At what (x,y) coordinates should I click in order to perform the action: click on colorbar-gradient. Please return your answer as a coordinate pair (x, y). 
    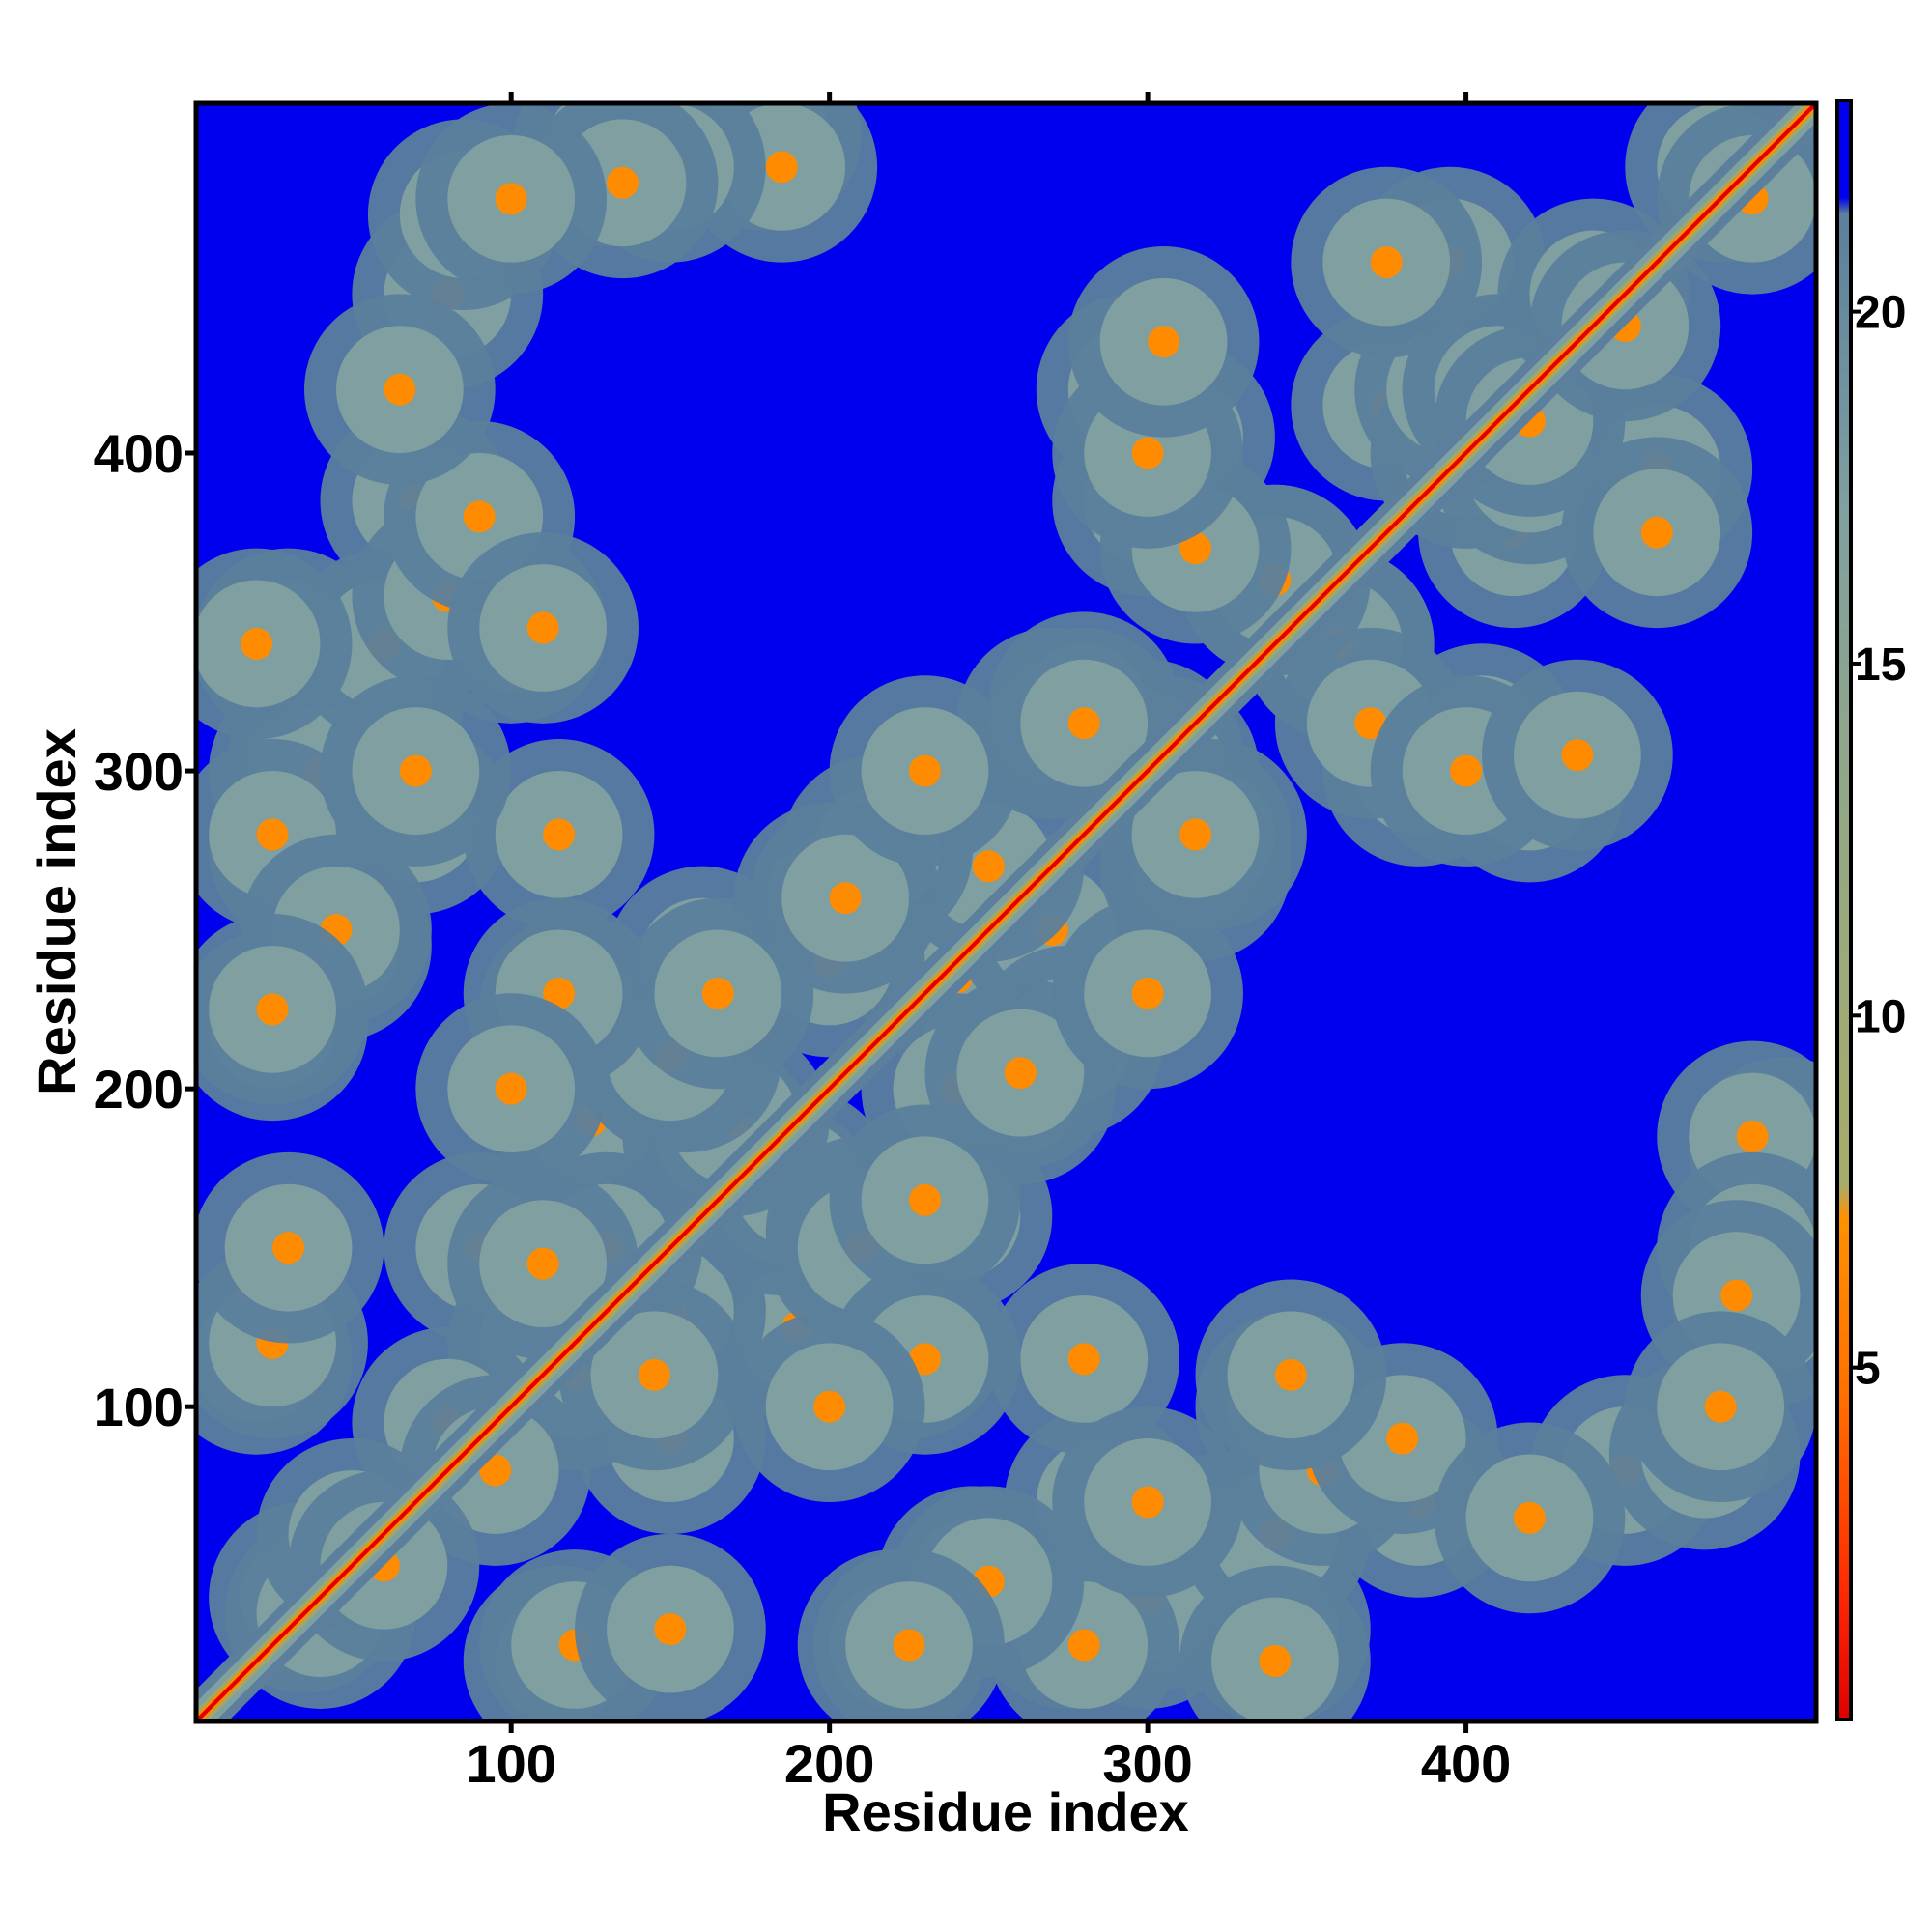
    Looking at the image, I should click on (1844, 910).